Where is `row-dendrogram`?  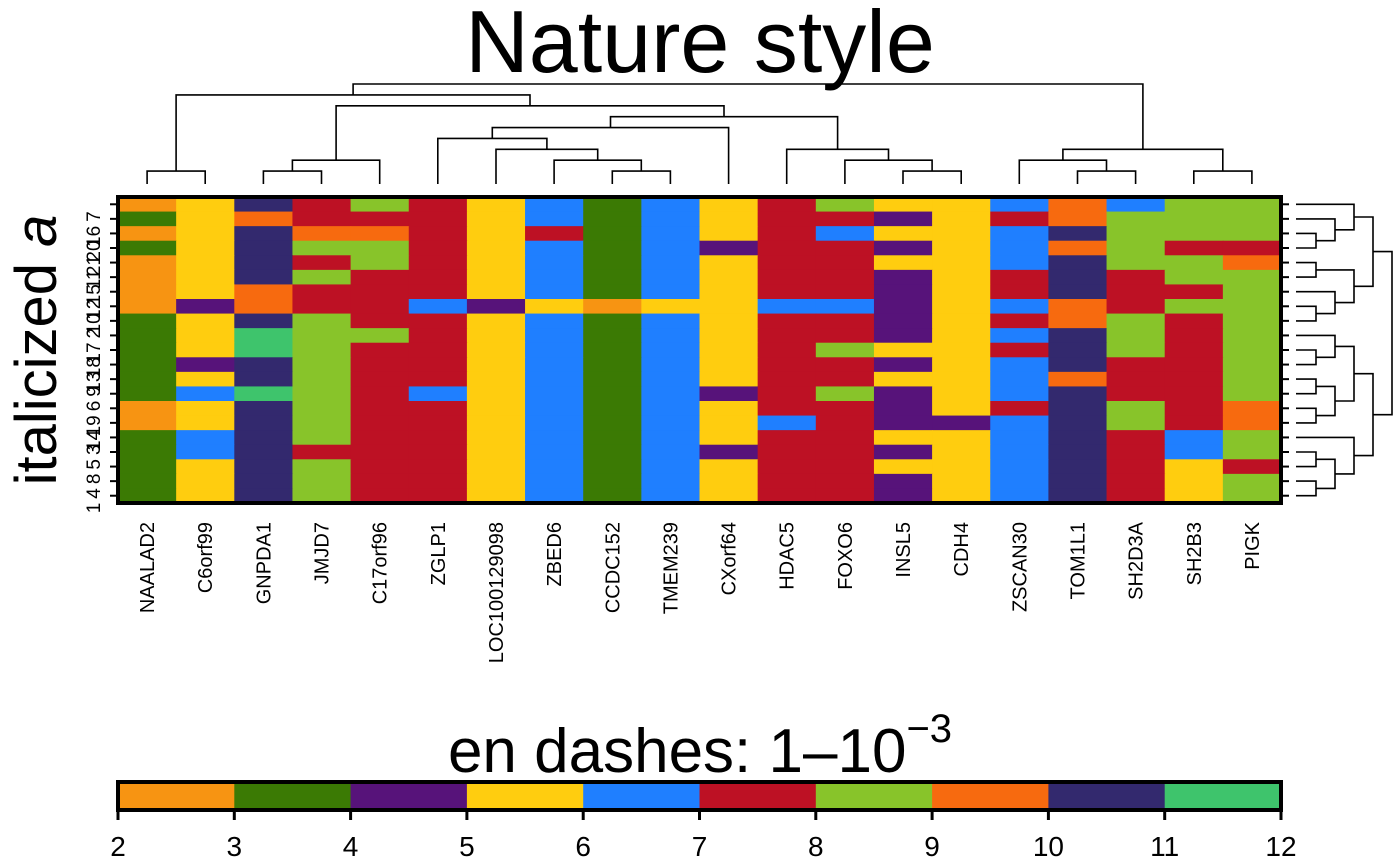
row-dendrogram is located at coordinates (1344, 350).